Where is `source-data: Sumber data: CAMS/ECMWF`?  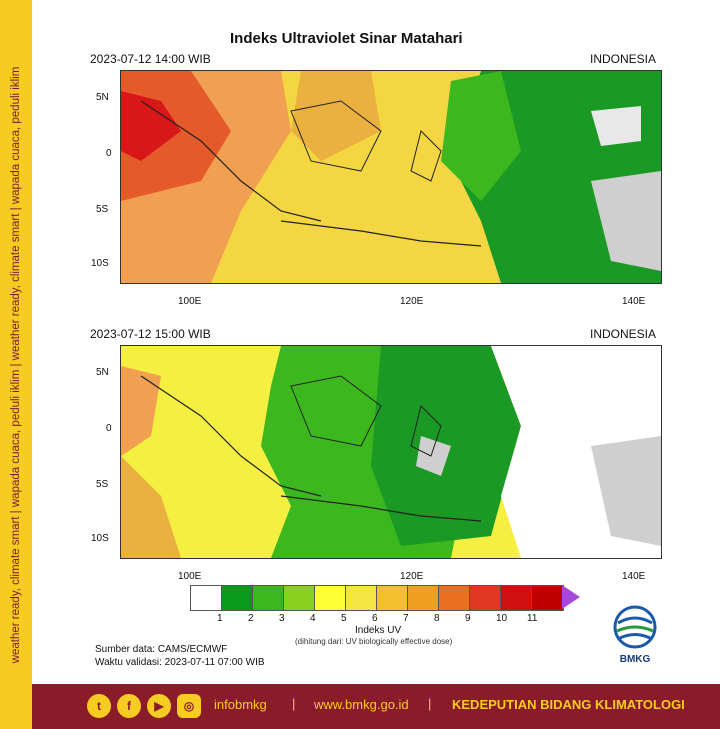 source-data: Sumber data: CAMS/ECMWF is located at coordinates (161, 649).